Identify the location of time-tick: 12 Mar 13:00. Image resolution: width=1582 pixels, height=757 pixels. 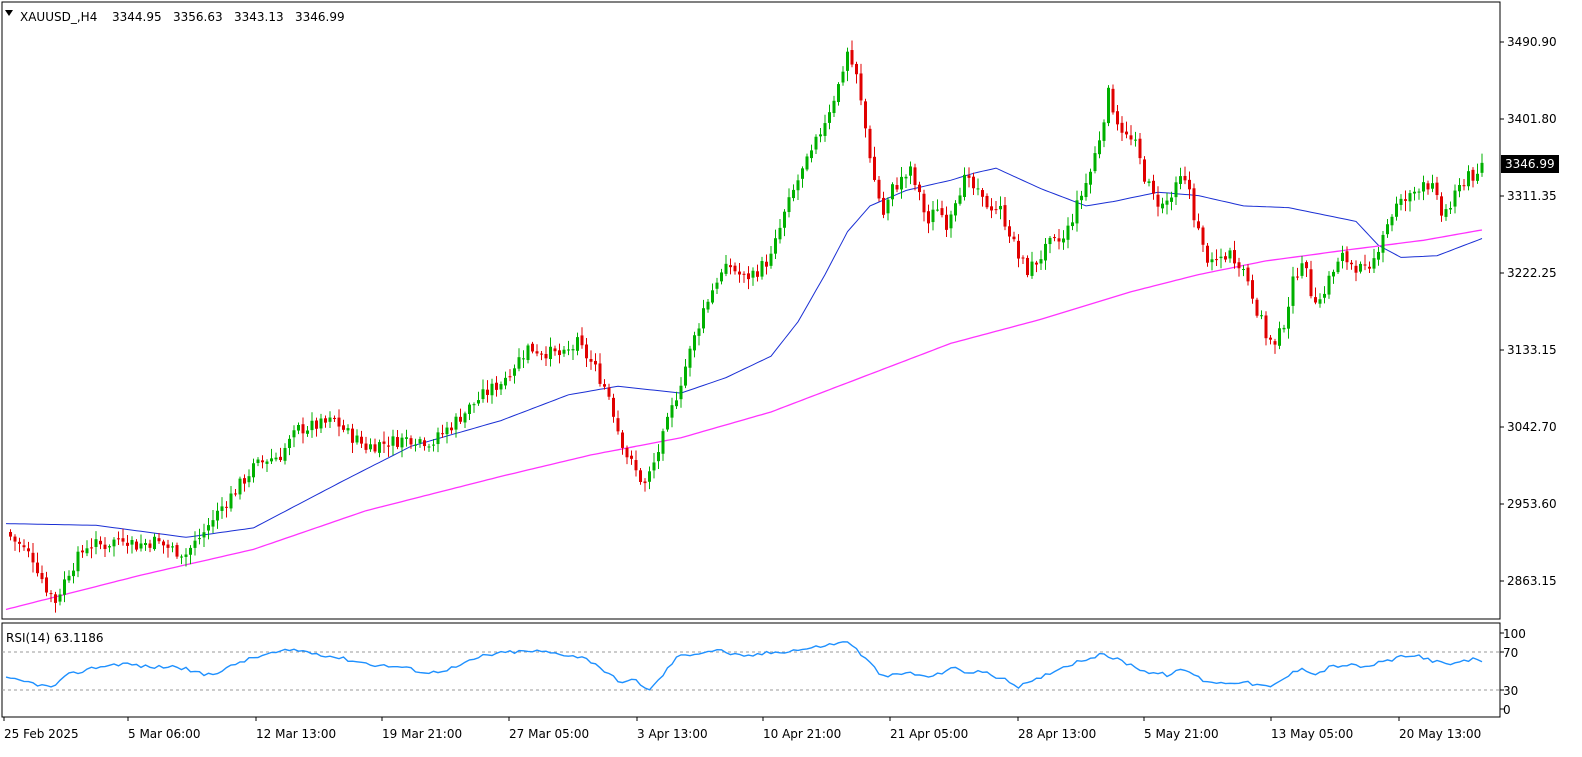
(295, 729).